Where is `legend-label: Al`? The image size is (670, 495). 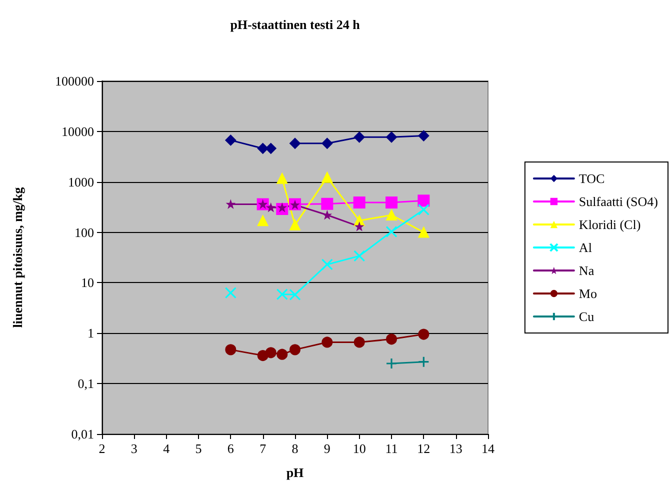
legend-label: Al is located at coordinates (585, 247).